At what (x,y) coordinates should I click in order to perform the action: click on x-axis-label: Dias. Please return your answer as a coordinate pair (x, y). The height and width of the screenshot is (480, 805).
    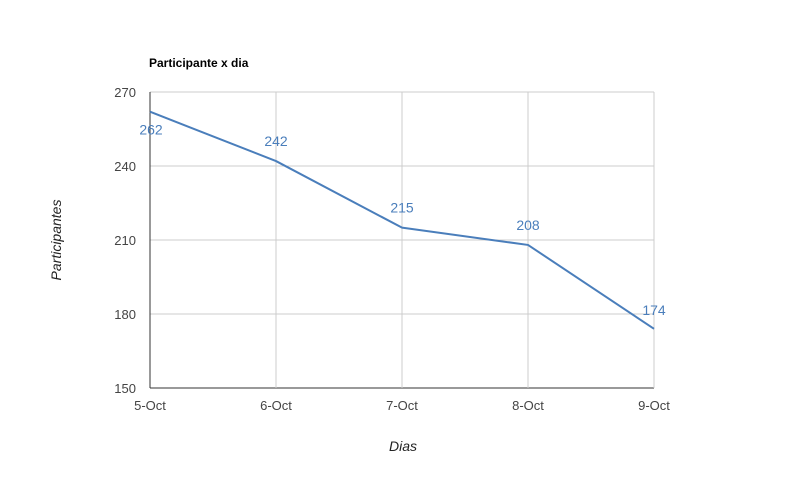
    Looking at the image, I should click on (403, 446).